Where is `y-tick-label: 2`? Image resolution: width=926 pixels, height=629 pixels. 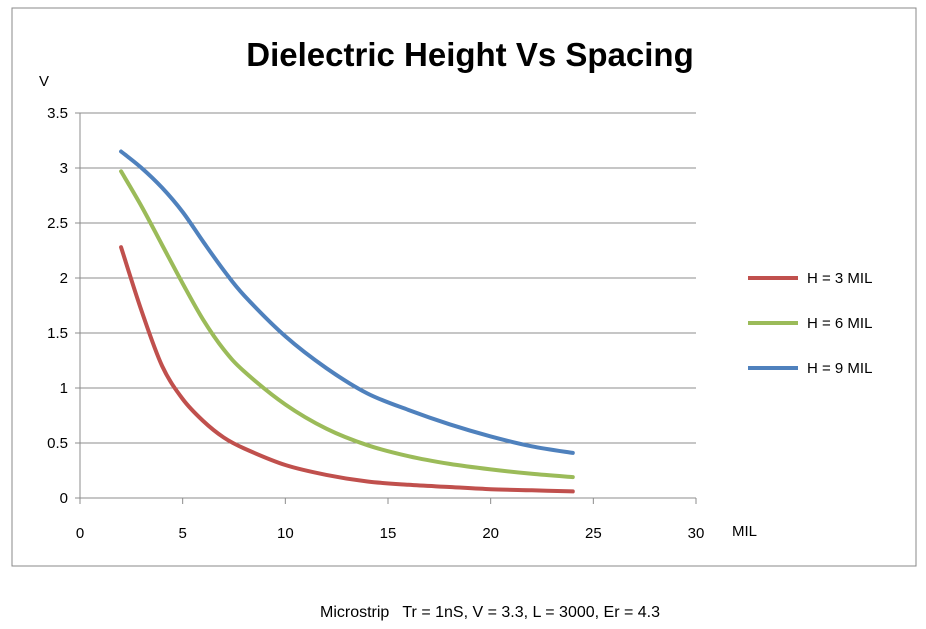
y-tick-label: 2 is located at coordinates (64, 278).